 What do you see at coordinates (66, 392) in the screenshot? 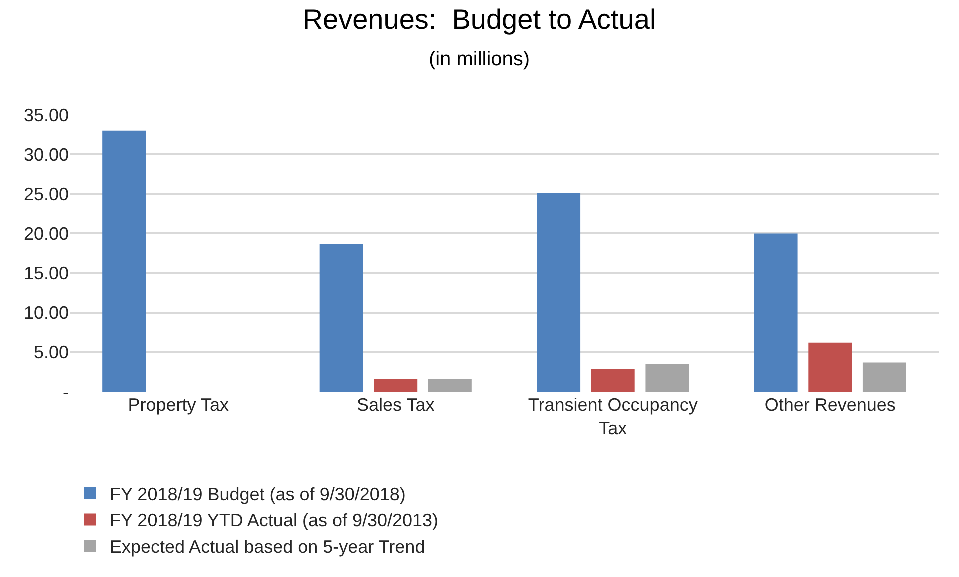
I see `y-tick-label: -` at bounding box center [66, 392].